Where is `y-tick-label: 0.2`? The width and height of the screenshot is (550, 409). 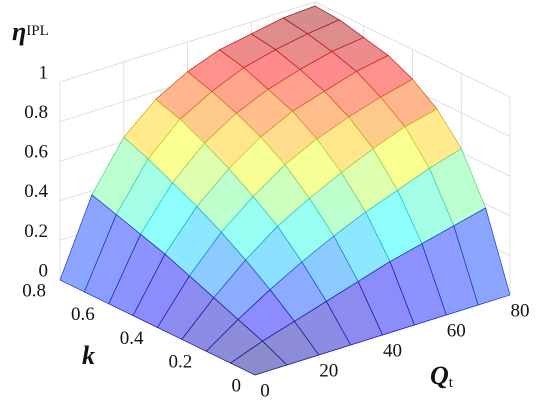 y-tick-label: 0.2 is located at coordinates (181, 362).